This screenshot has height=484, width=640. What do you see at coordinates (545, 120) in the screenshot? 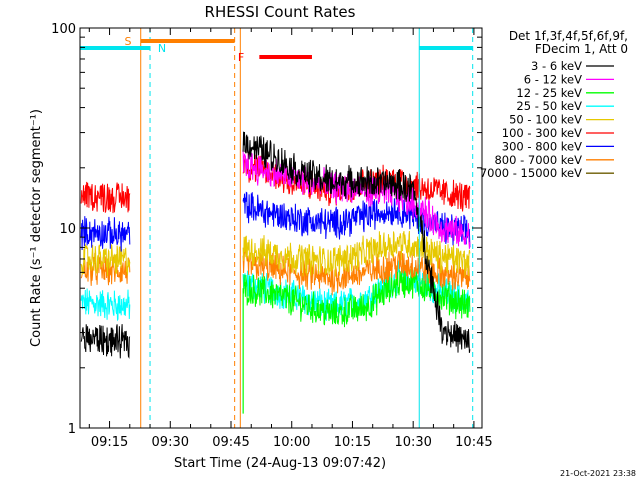
I see `legend-entry-label: 50 - 100 keV` at bounding box center [545, 120].